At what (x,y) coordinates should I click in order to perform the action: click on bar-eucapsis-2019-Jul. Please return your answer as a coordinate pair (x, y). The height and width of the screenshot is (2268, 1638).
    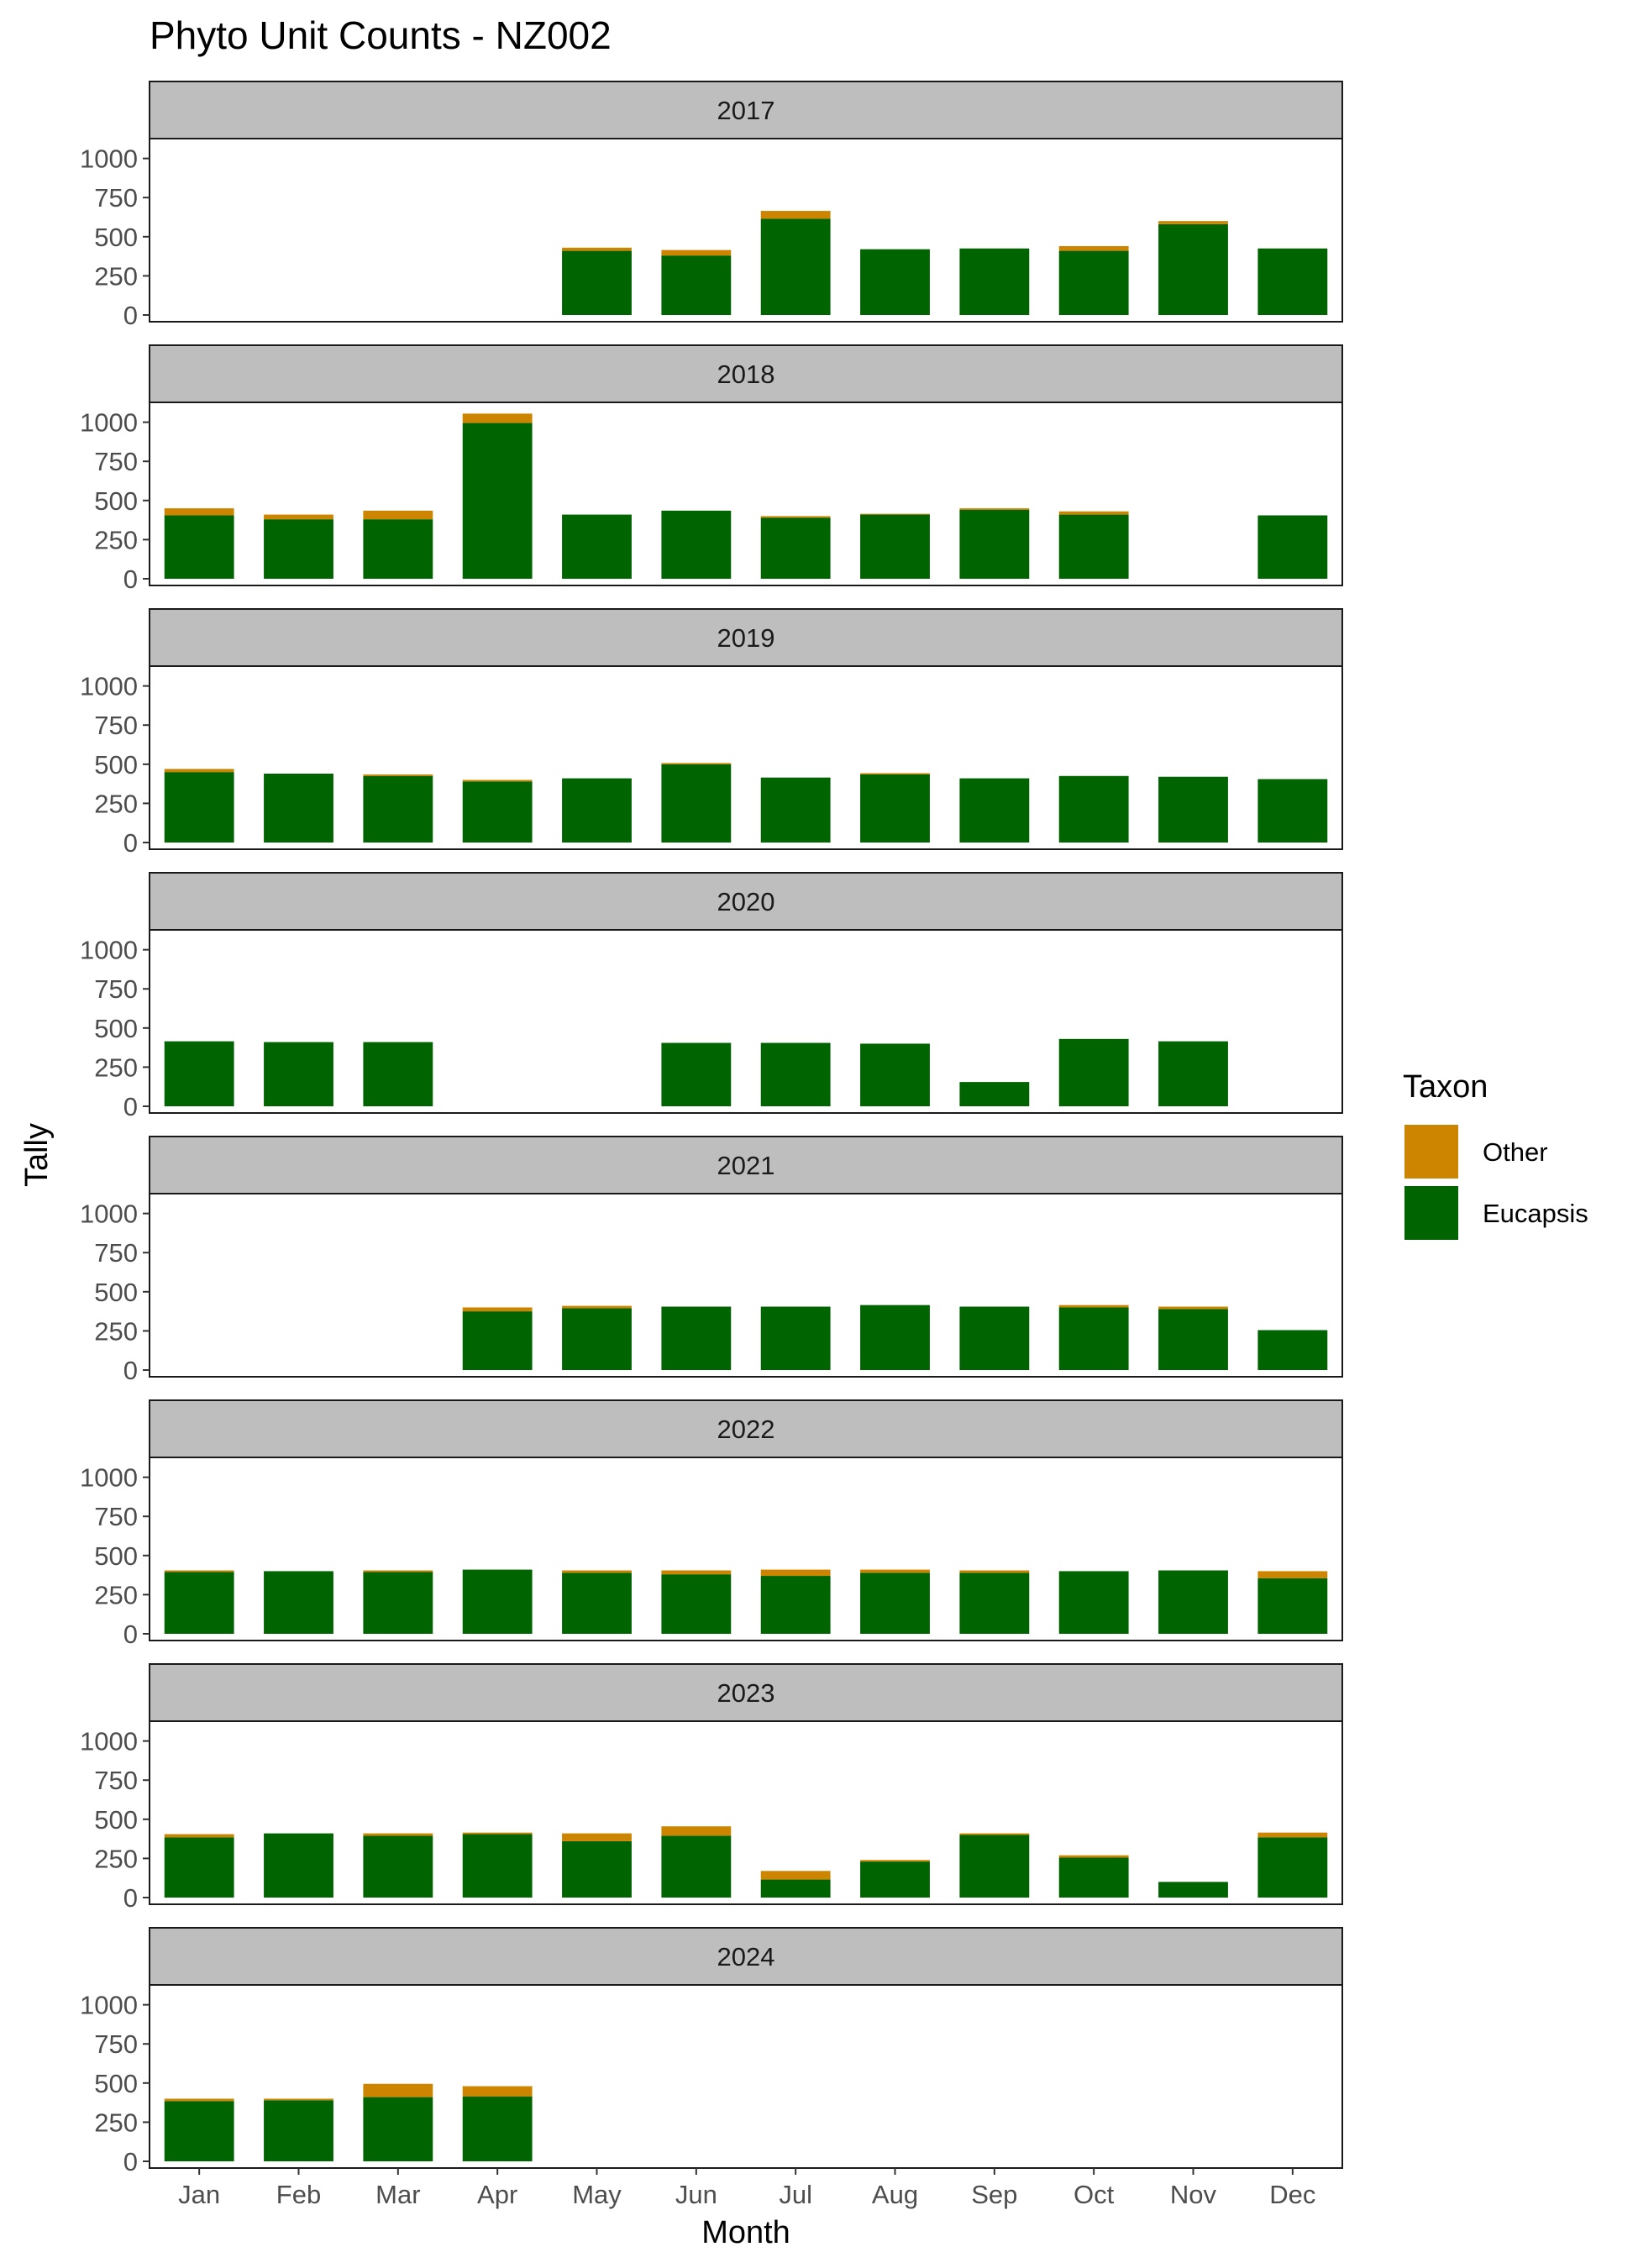
    Looking at the image, I should click on (795, 810).